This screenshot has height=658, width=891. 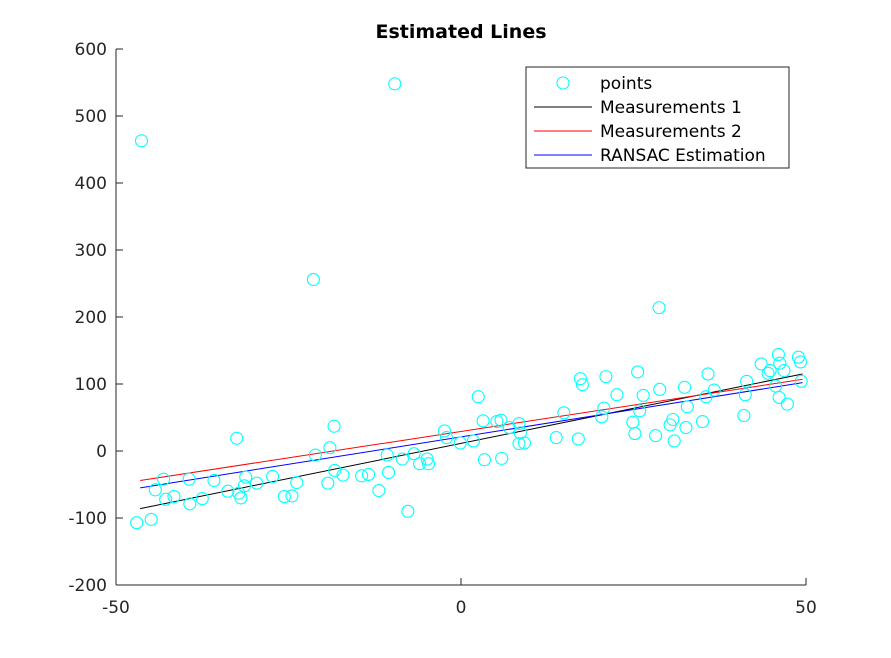 What do you see at coordinates (101, 452) in the screenshot?
I see `y-tick-label: 0` at bounding box center [101, 452].